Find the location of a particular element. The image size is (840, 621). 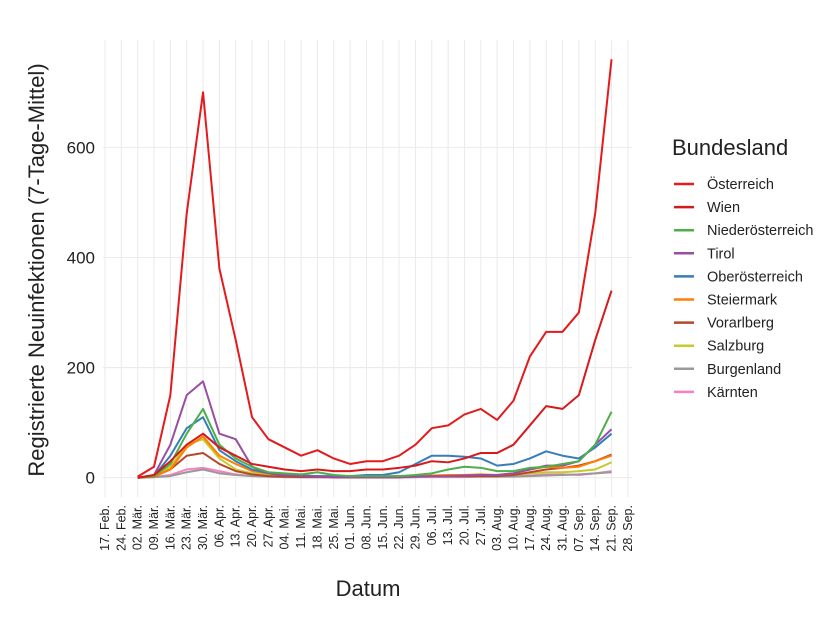

x-tick-label: 21. Sep. is located at coordinates (612, 528).